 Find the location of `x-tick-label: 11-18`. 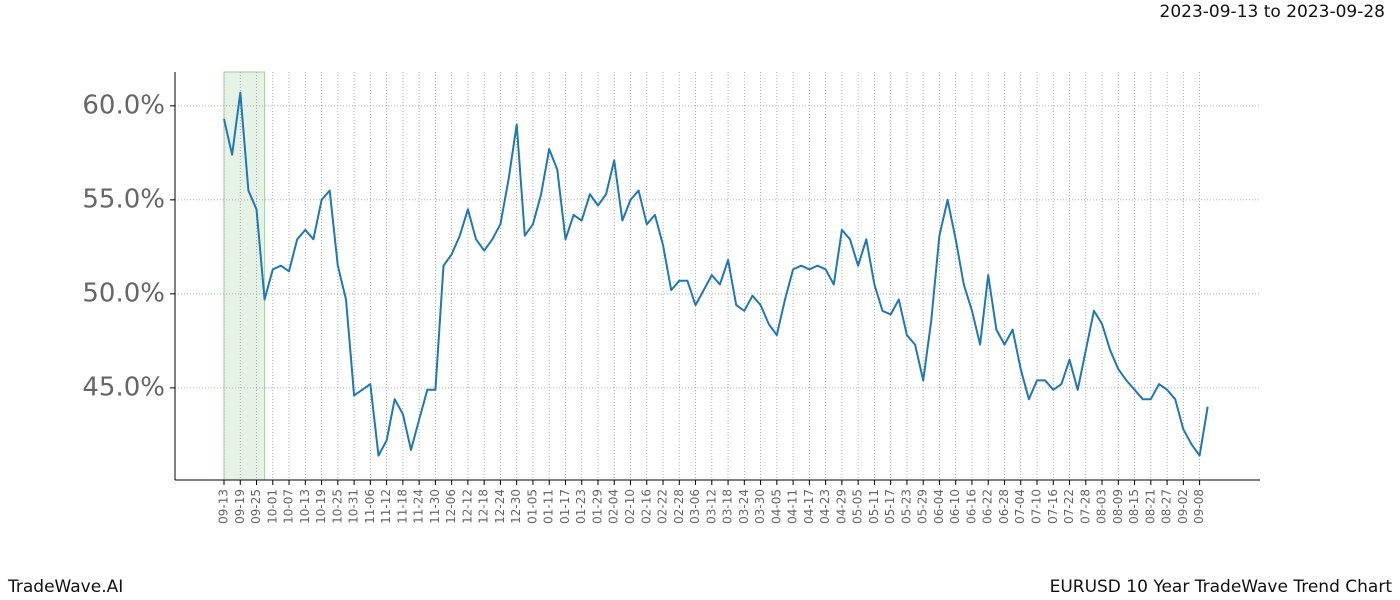

x-tick-label: 11-18 is located at coordinates (402, 506).